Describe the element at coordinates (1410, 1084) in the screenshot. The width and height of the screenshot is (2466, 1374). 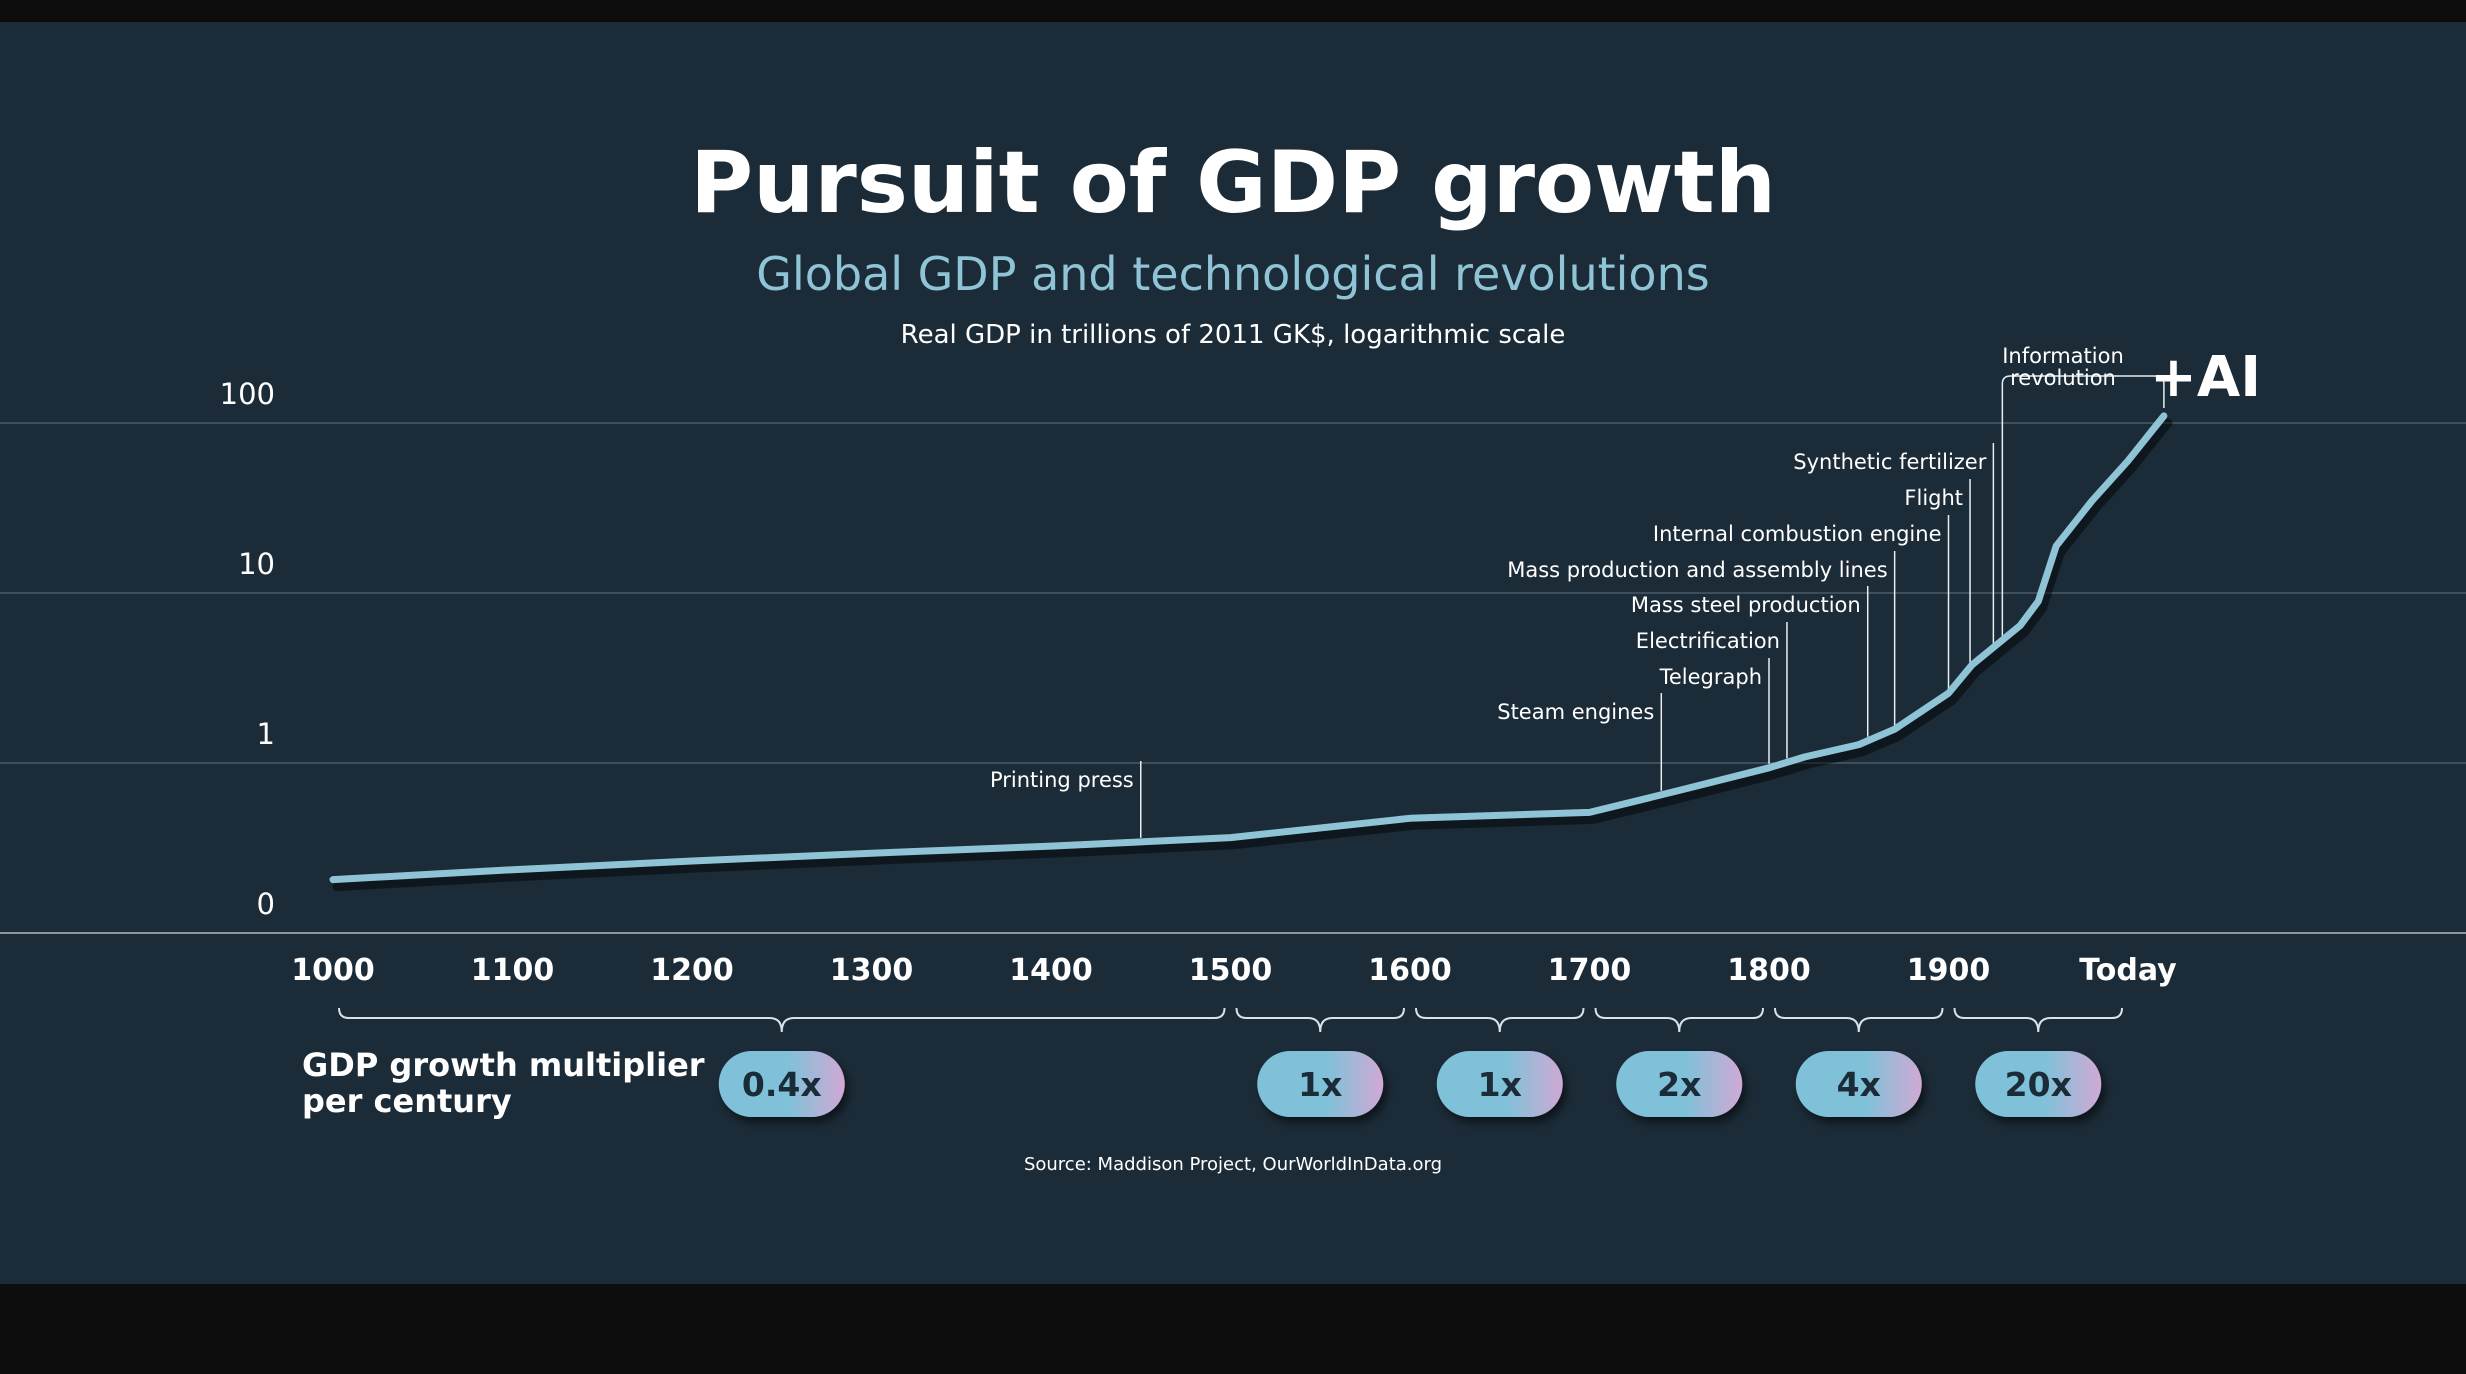
I see `pill-layer: 0.4x 1x 1x 2x 4x 20x` at that location.